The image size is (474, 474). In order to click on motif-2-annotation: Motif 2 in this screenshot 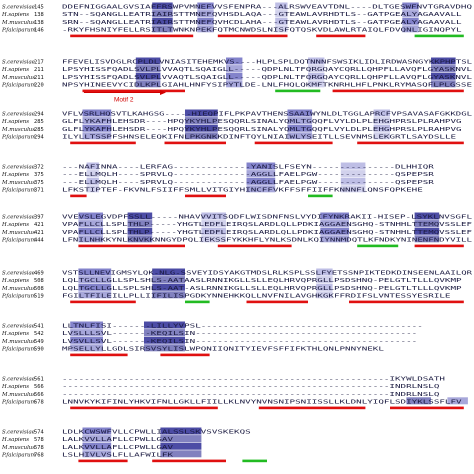, I will do `click(125, 97)`.